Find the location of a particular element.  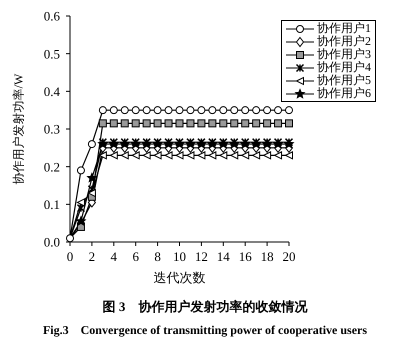

x-tick-label: 18 is located at coordinates (267, 256).